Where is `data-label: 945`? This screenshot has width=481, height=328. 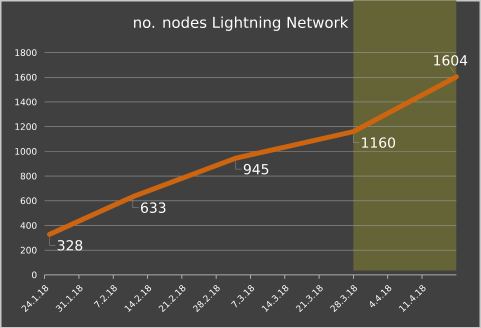
data-label: 945 is located at coordinates (256, 169).